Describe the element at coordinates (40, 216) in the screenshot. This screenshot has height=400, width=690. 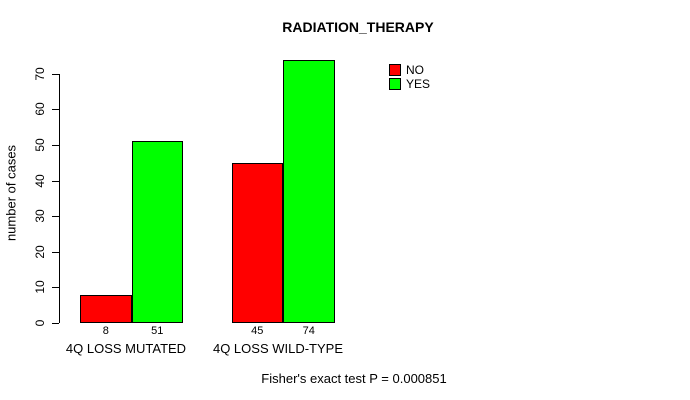
I see `y-axis-tick-label: 30` at that location.